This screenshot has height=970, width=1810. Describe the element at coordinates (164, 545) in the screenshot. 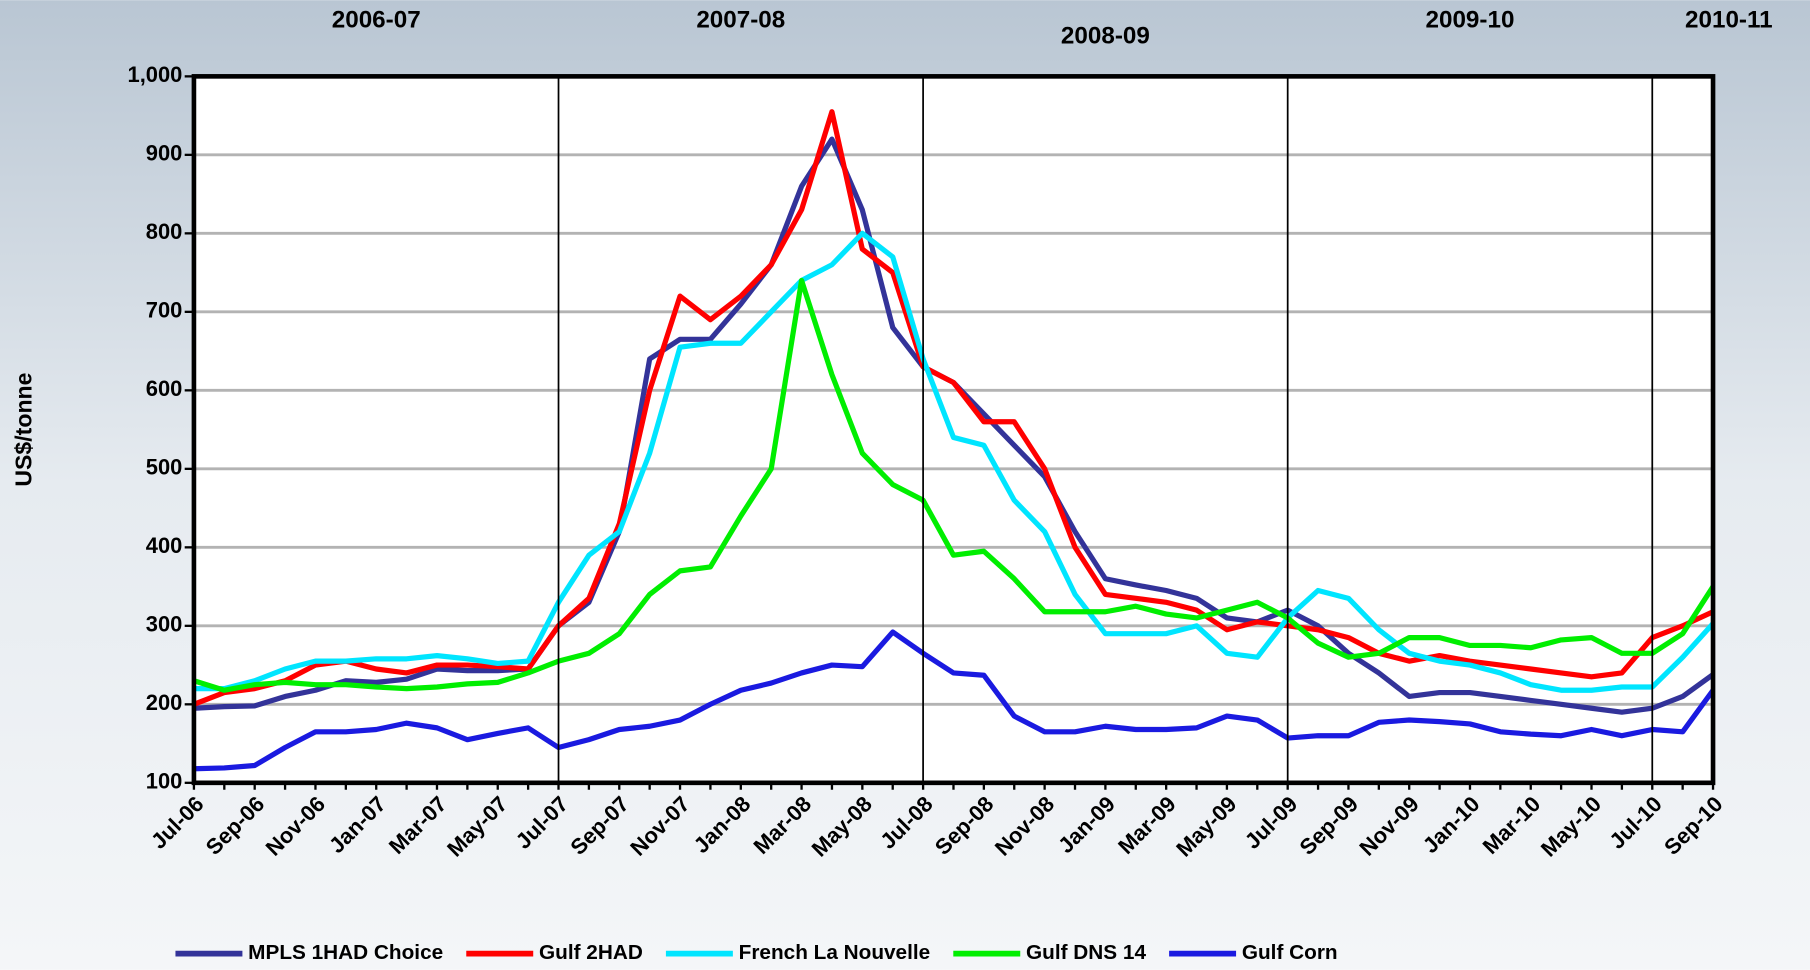

I see `y-tick-label: 400` at that location.